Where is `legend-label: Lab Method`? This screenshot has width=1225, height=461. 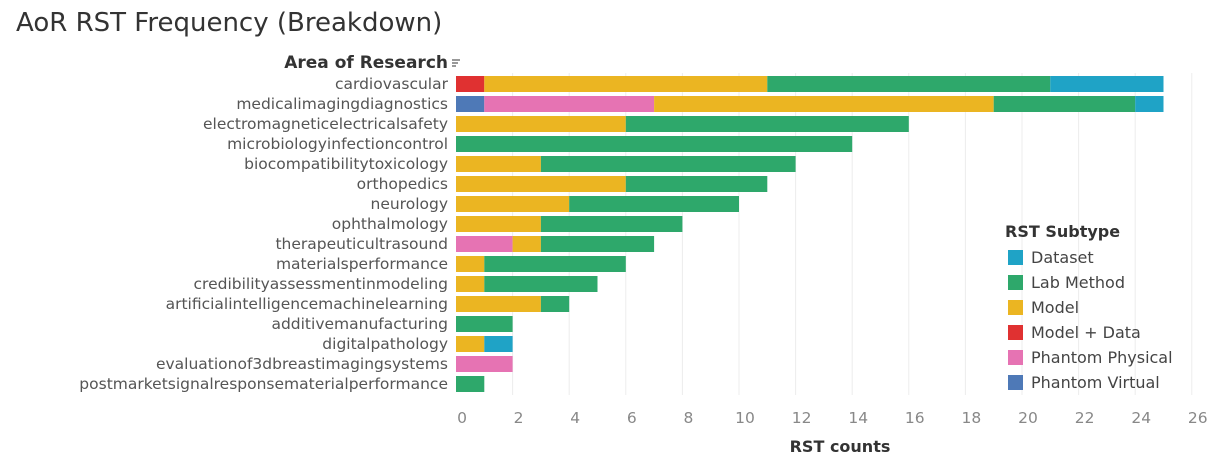 legend-label: Lab Method is located at coordinates (1078, 282).